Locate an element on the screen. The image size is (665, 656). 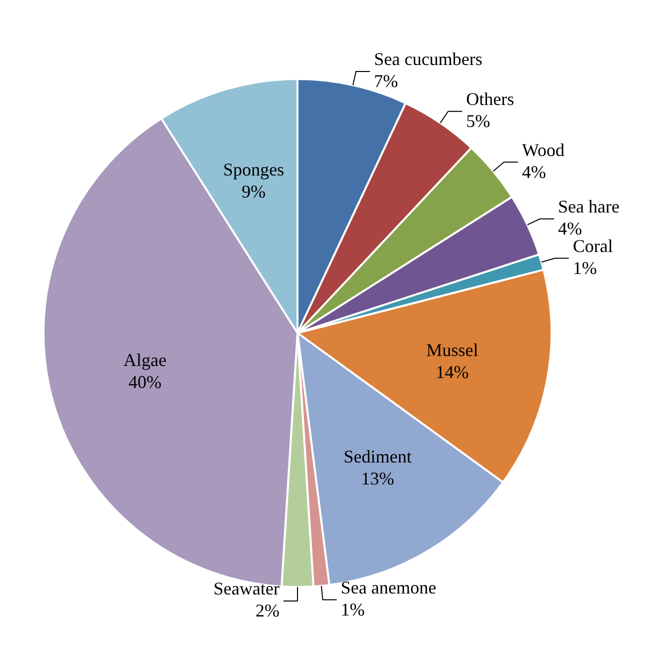
data-label: 40% is located at coordinates (145, 382).